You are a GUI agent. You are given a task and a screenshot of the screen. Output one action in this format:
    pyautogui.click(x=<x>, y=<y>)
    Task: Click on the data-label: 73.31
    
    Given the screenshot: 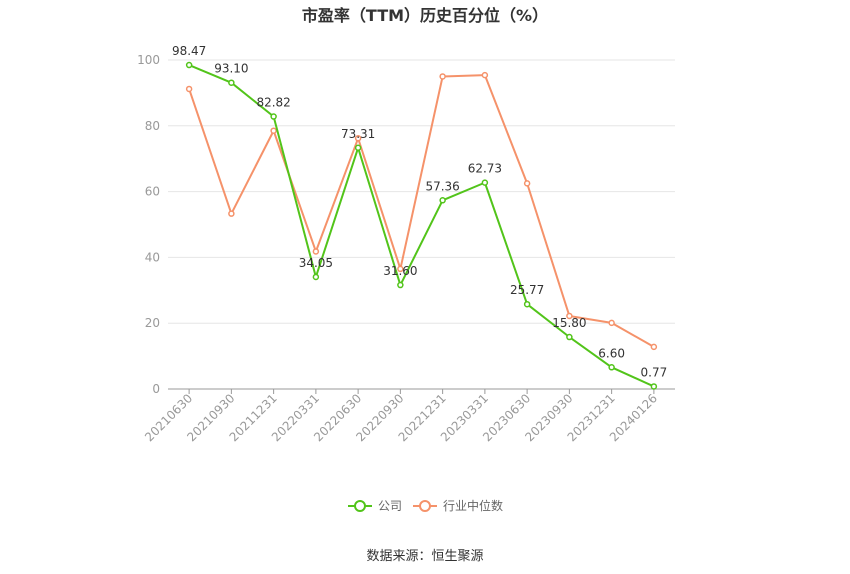 What is the action you would take?
    pyautogui.click(x=358, y=134)
    